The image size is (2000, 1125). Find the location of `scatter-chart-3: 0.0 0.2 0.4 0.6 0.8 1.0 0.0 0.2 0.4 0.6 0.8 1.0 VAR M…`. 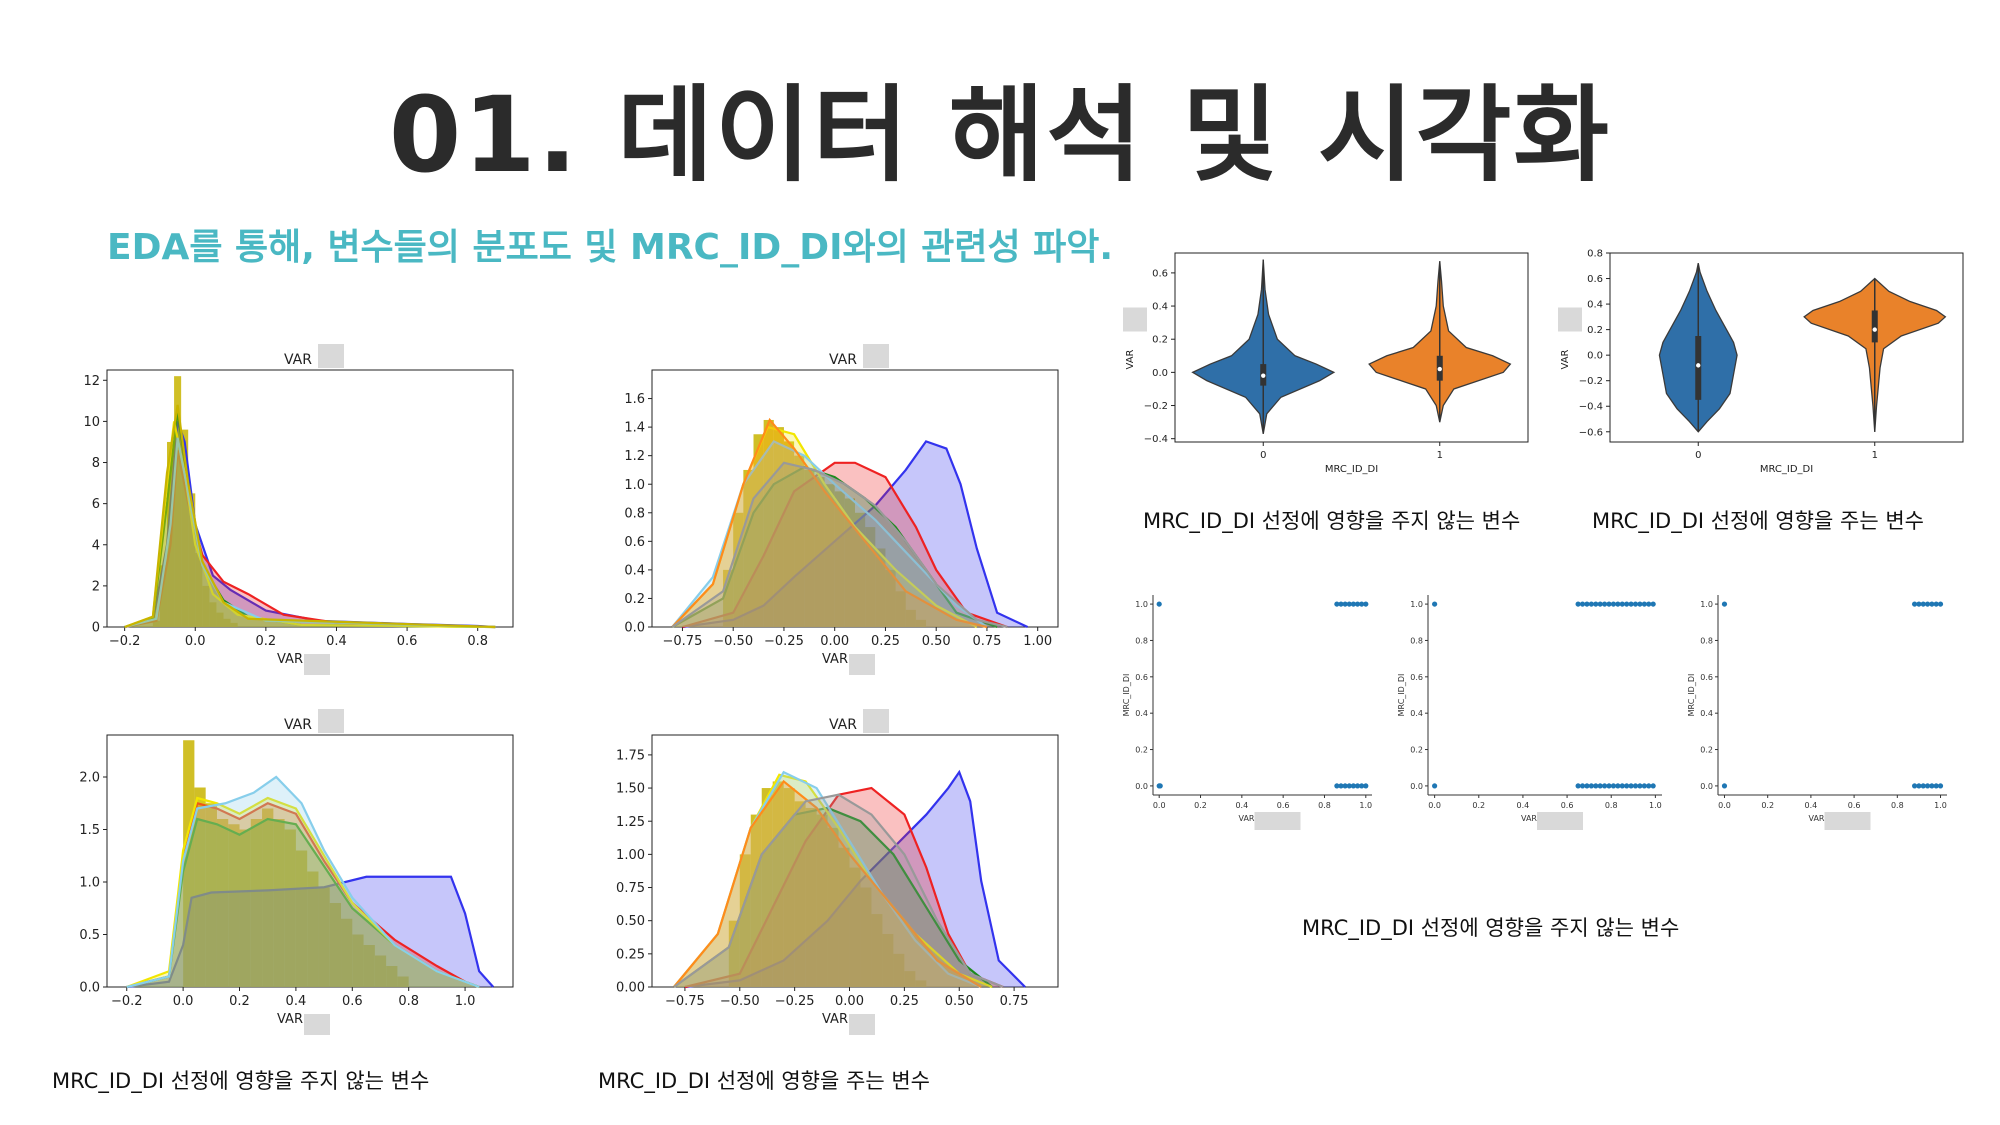

scatter-chart-3: 0.0 0.2 0.4 0.6 0.8 1.0 0.0 0.2 0.4 0.6 0.8 1.0 VAR M… is located at coordinates (1817, 712).